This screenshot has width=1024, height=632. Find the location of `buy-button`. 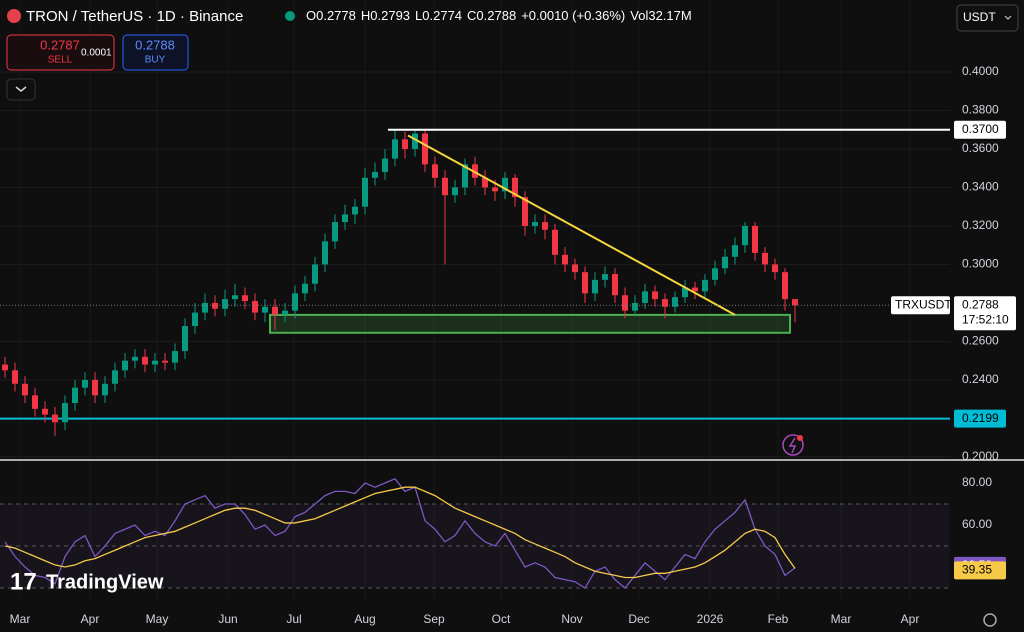

buy-button is located at coordinates (155, 52).